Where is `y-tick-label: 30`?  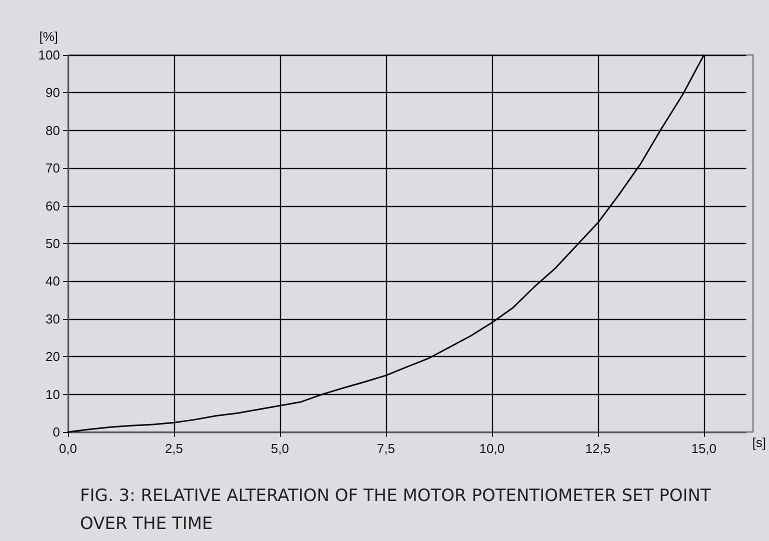
y-tick-label: 30 is located at coordinates (53, 318).